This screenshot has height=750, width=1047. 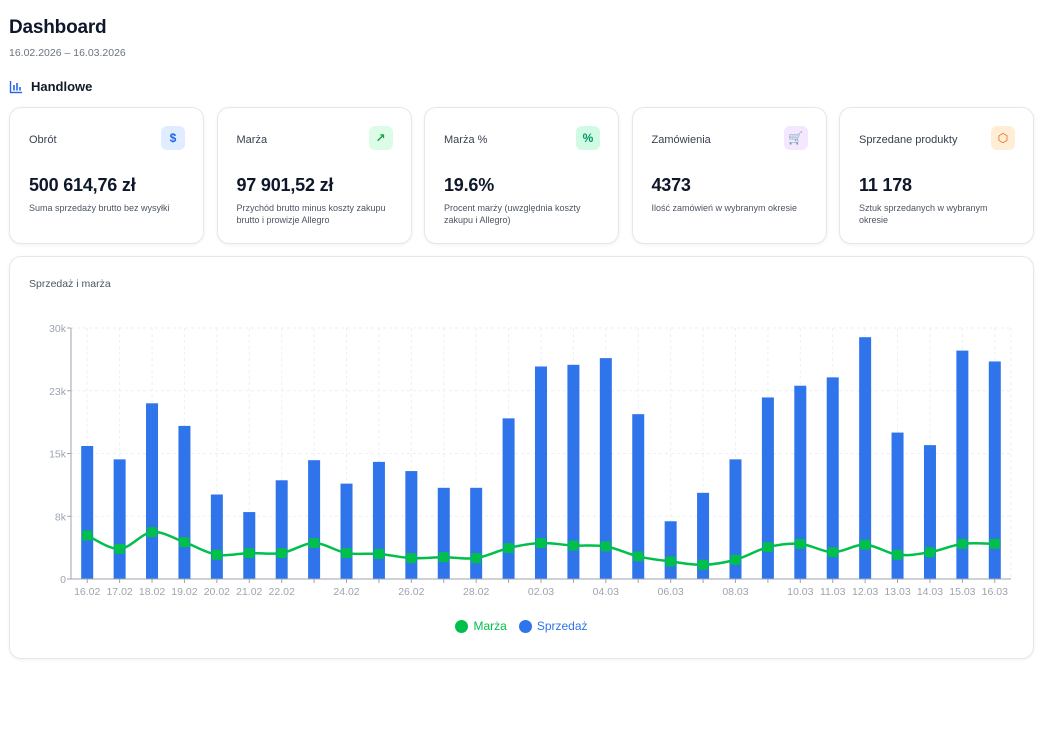 I want to click on cart-icon: 🛒, so click(x=795, y=138).